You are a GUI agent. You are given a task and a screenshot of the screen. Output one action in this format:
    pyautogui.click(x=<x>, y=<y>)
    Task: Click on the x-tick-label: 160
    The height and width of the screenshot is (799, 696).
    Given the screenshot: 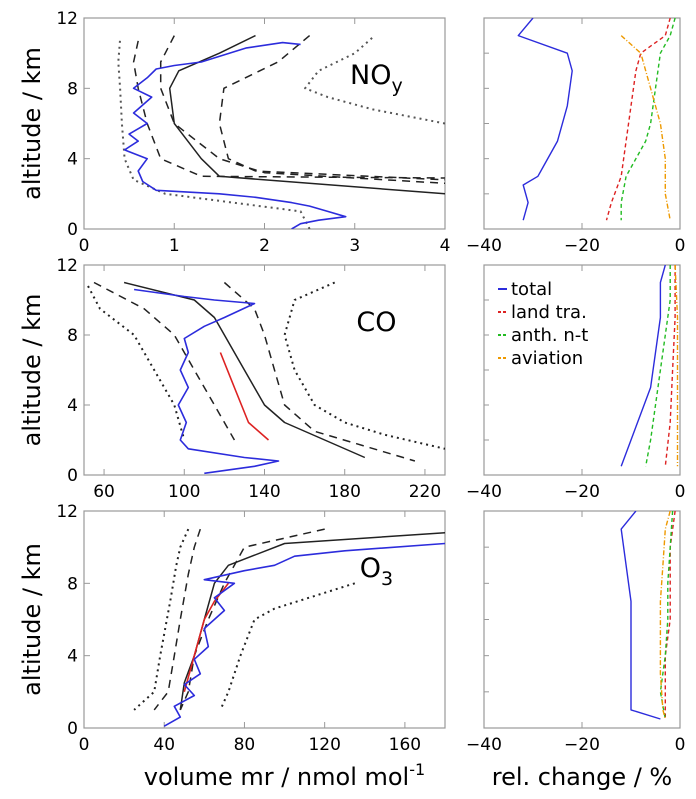 What is the action you would take?
    pyautogui.click(x=405, y=745)
    